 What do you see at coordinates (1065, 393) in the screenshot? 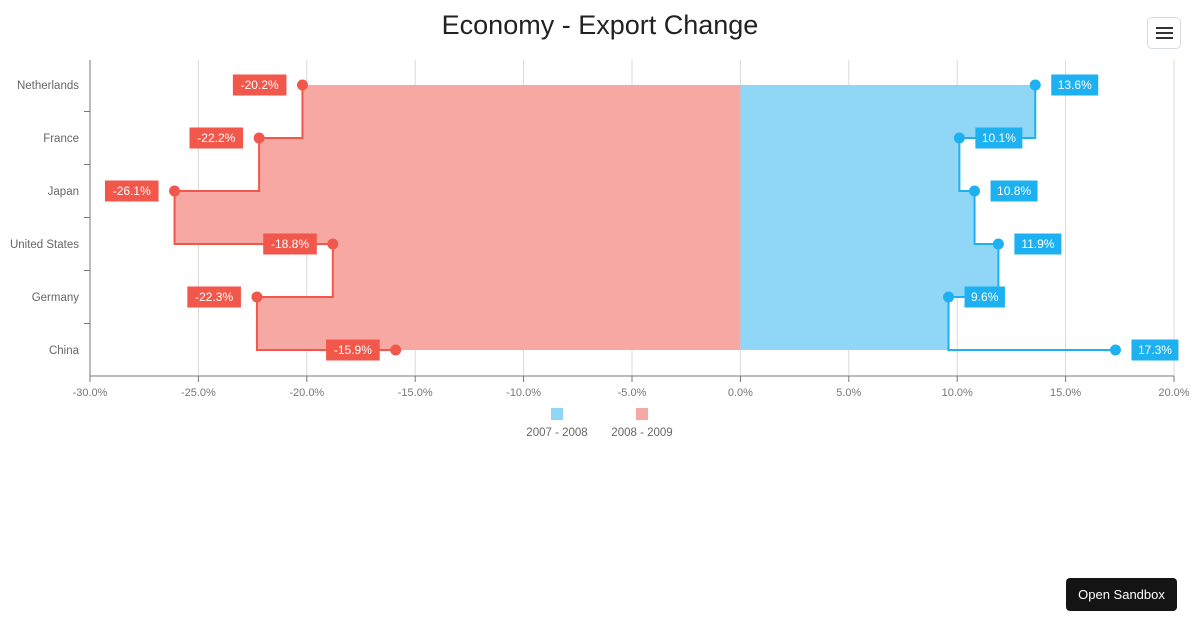
I see `x-tick-label: 15.0%` at bounding box center [1065, 393].